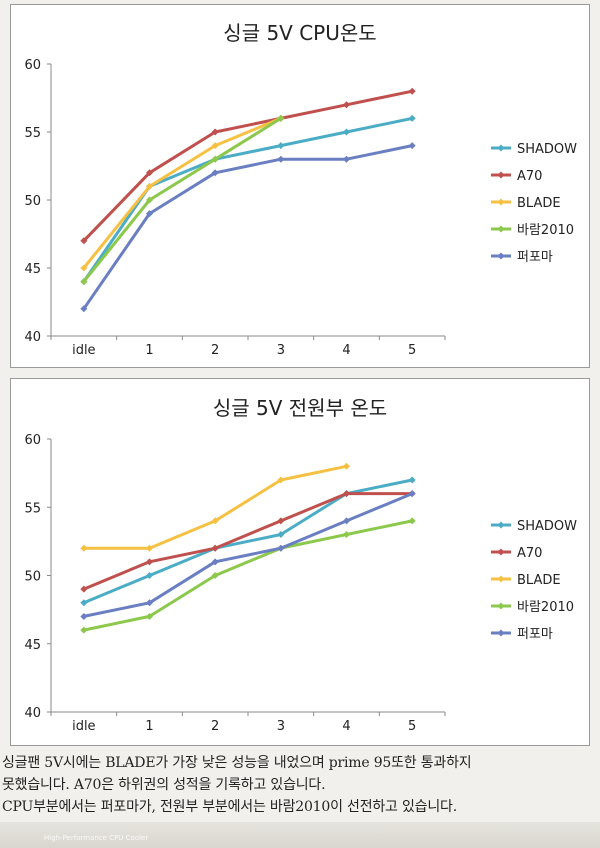 Image resolution: width=600 pixels, height=848 pixels. What do you see at coordinates (299, 33) in the screenshot?
I see `chart-title: 싱글 5V CPU온도` at bounding box center [299, 33].